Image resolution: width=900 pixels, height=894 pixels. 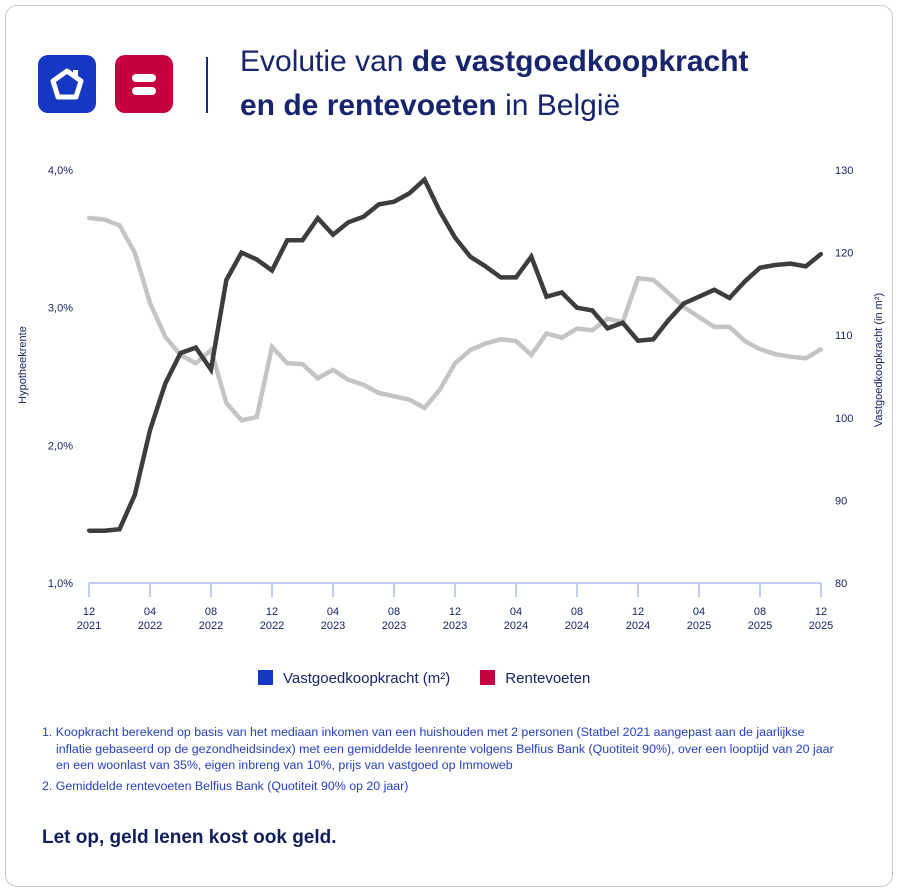 What do you see at coordinates (265, 677) in the screenshot?
I see `legend-swatch-blue` at bounding box center [265, 677].